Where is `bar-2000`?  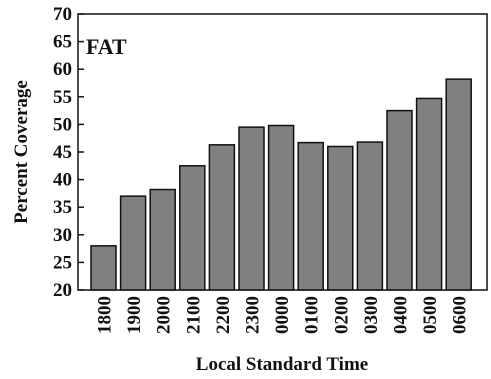
bar-2000 is located at coordinates (162, 239).